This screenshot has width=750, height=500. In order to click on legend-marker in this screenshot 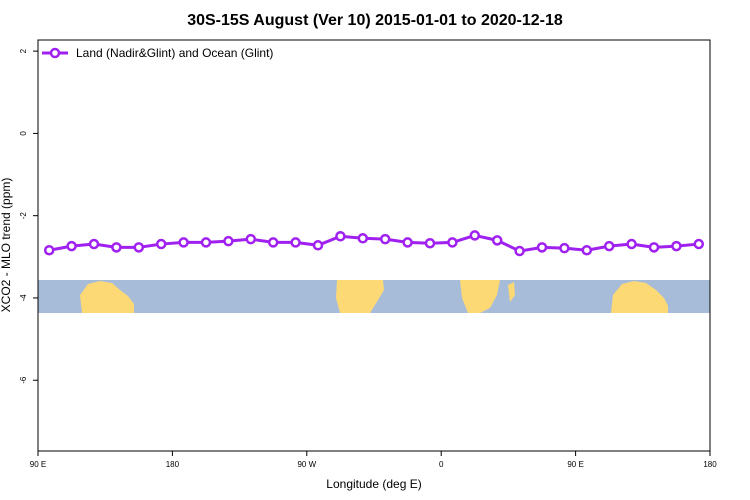, I will do `click(55, 53)`.